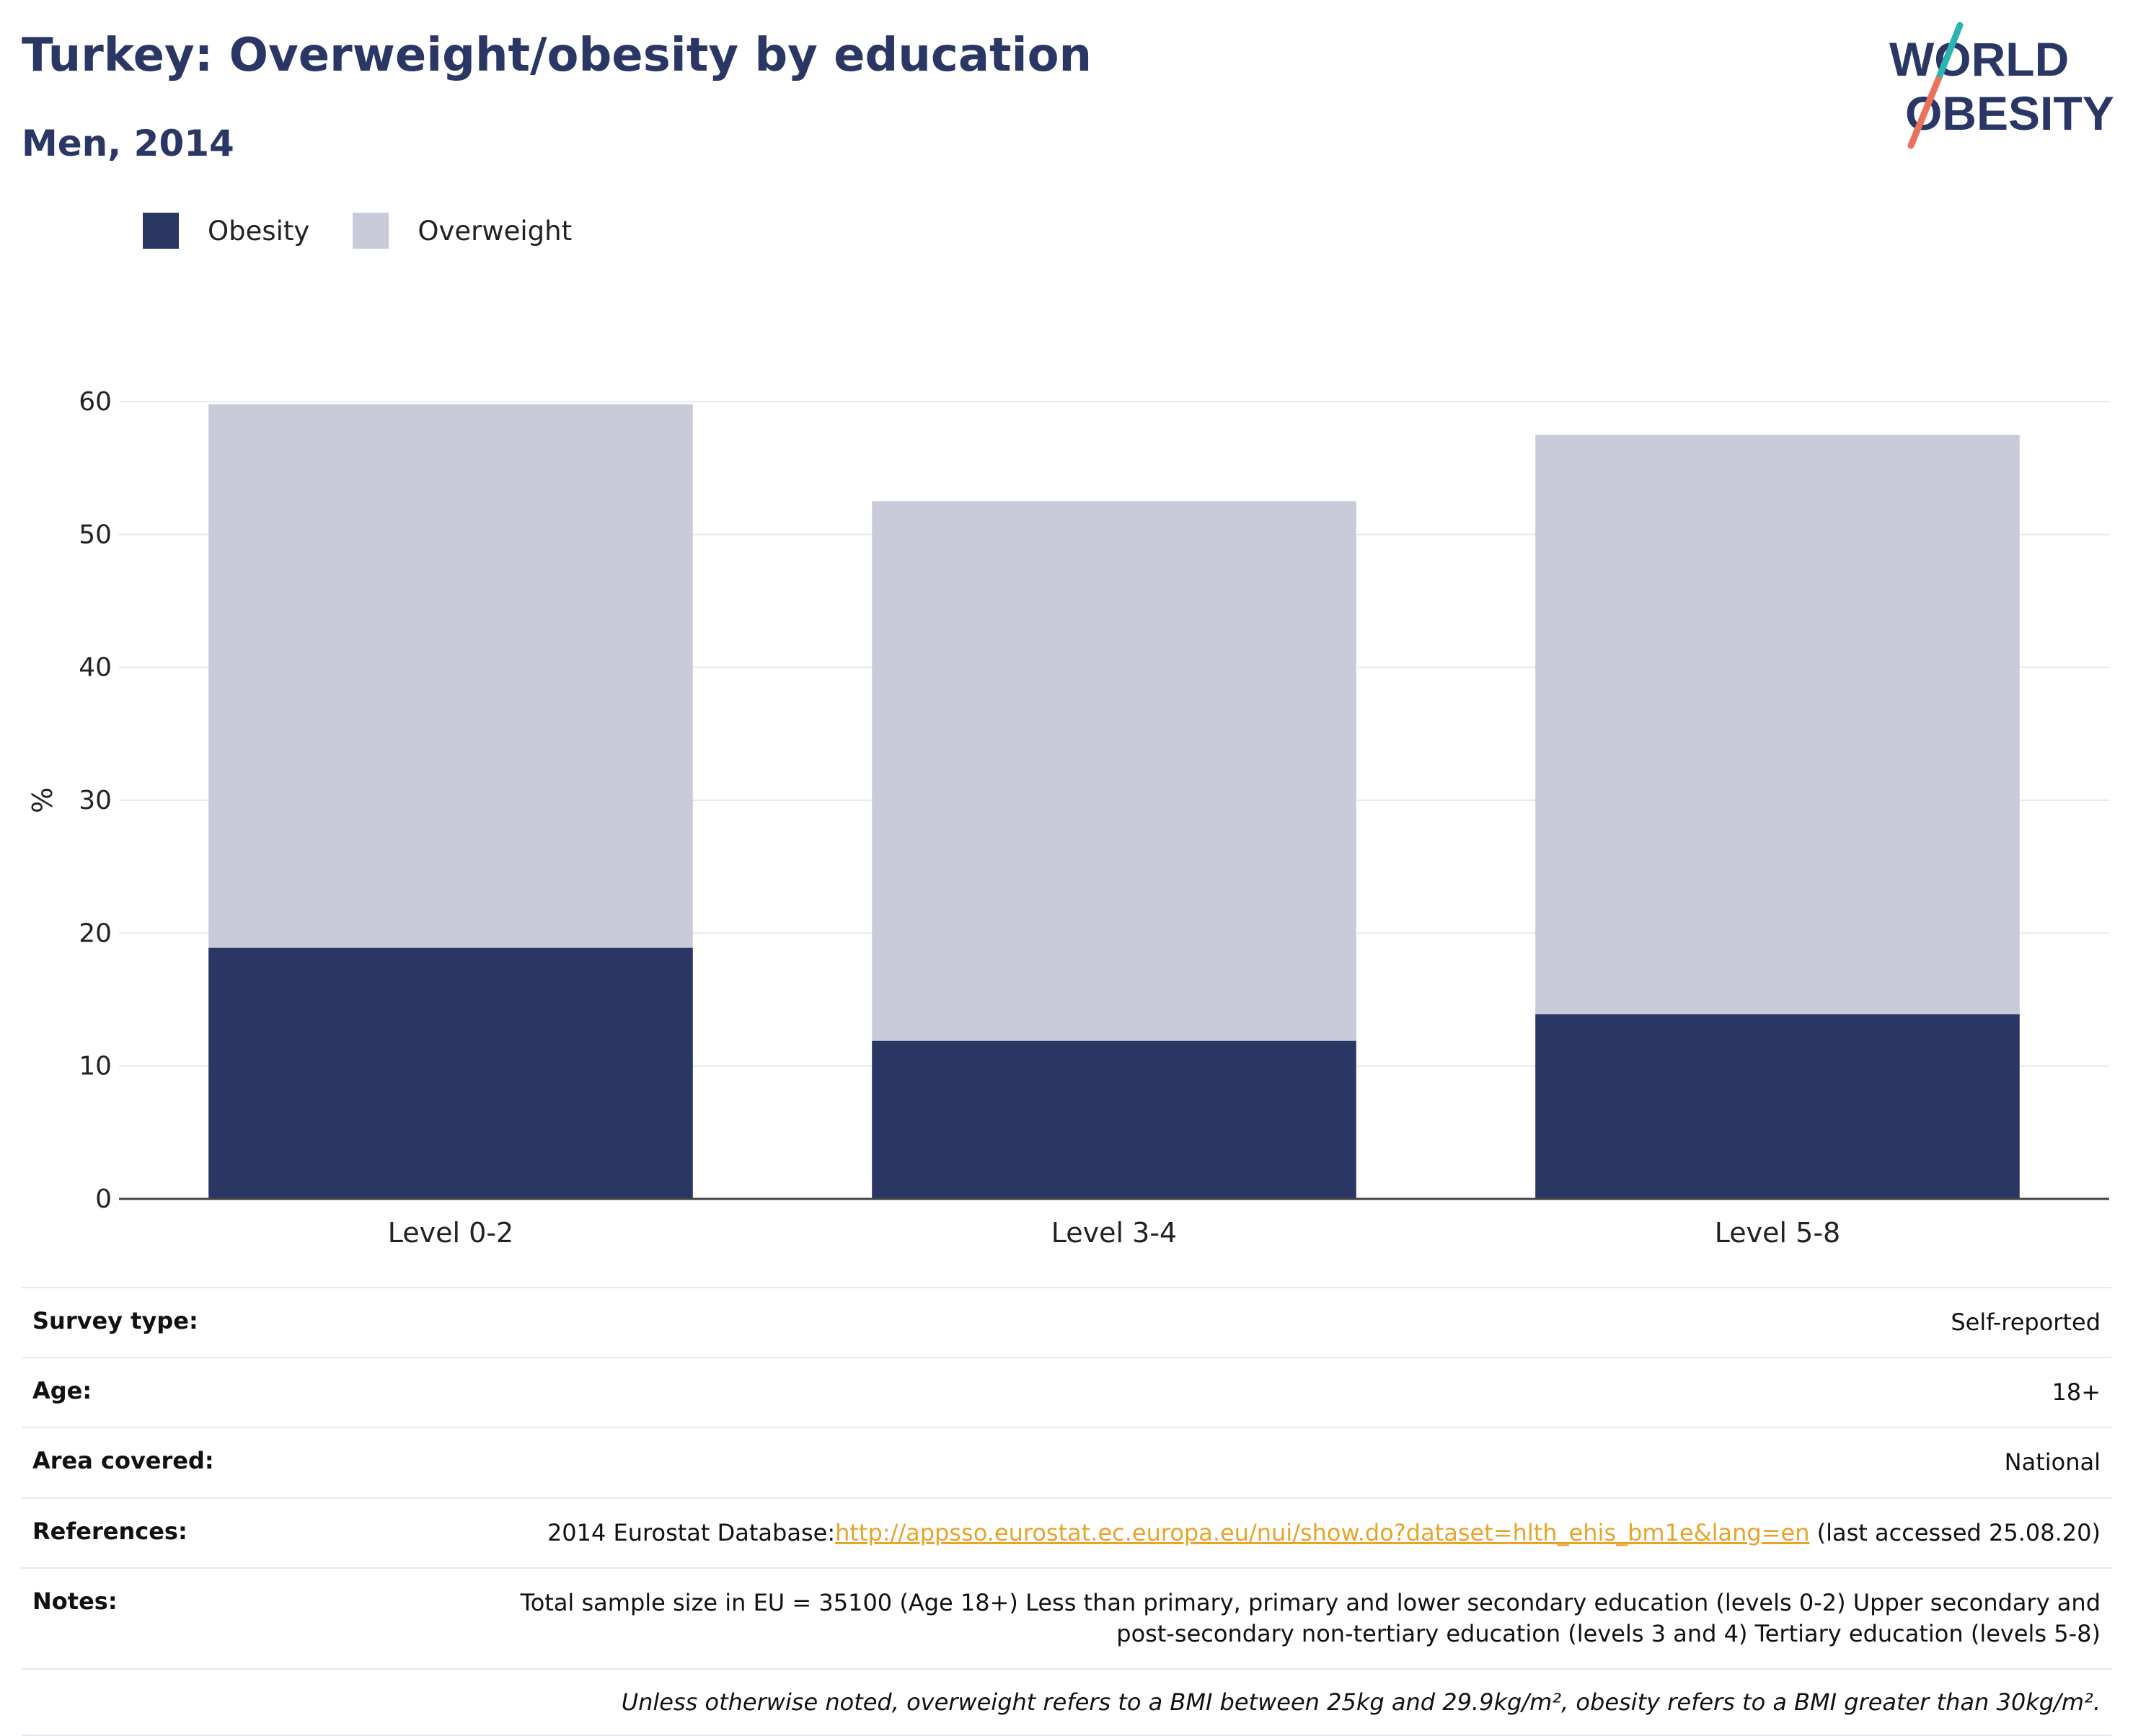 This screenshot has height=1736, width=2133. Describe the element at coordinates (495, 231) in the screenshot. I see `legend-label-overweight: Overweight` at that location.